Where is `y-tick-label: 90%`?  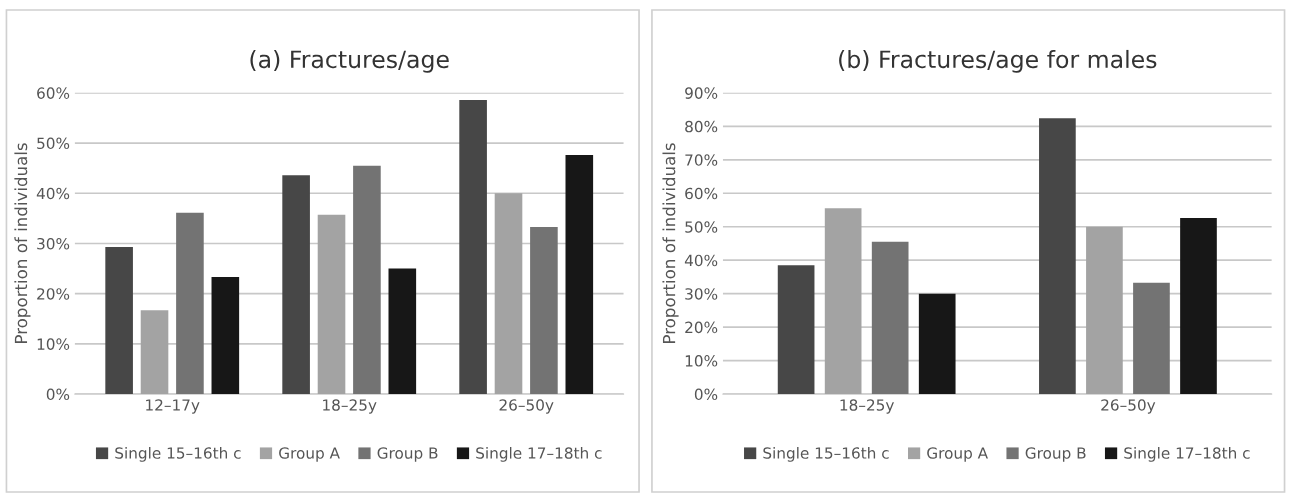 y-tick-label: 90% is located at coordinates (701, 93).